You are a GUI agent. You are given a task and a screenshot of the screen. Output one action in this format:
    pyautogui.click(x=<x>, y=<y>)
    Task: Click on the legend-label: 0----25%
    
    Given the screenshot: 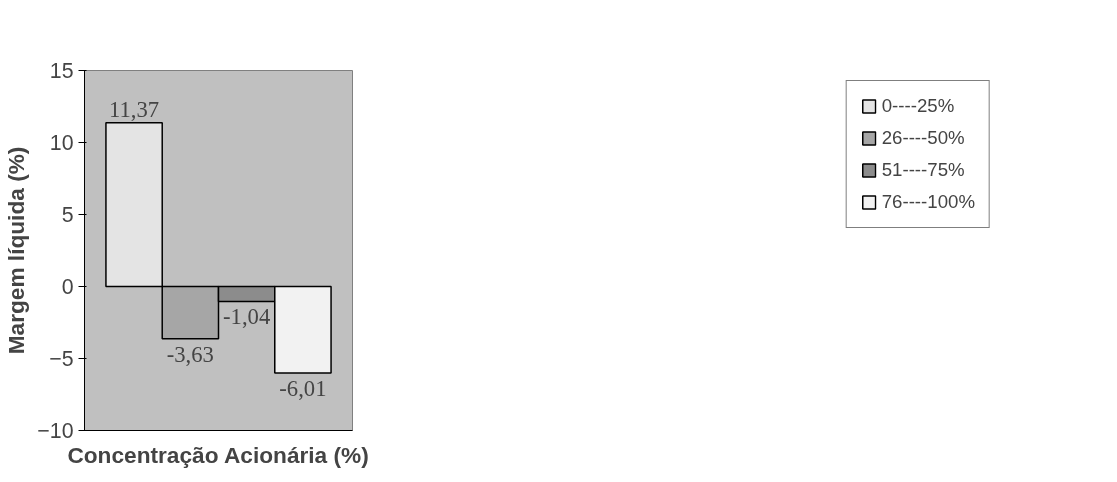 What is the action you would take?
    pyautogui.click(x=918, y=106)
    